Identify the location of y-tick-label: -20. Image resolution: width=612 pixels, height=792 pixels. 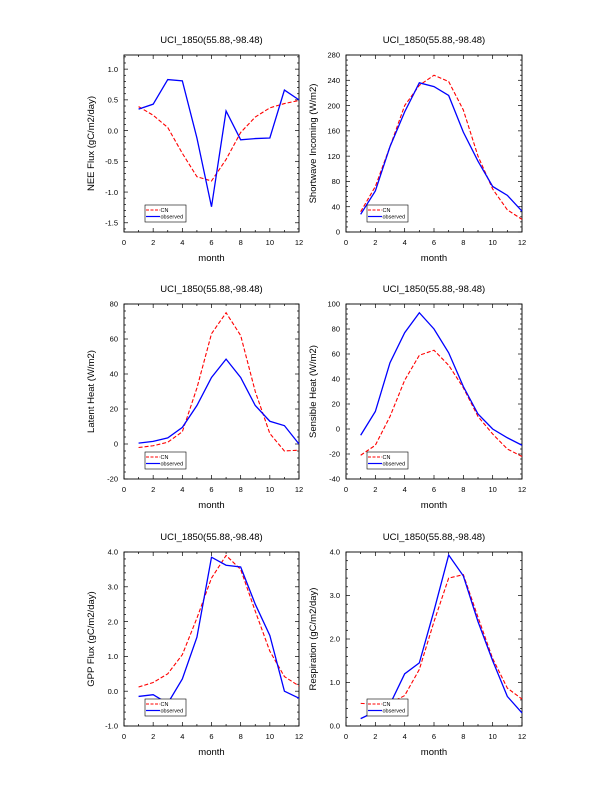
(112, 479).